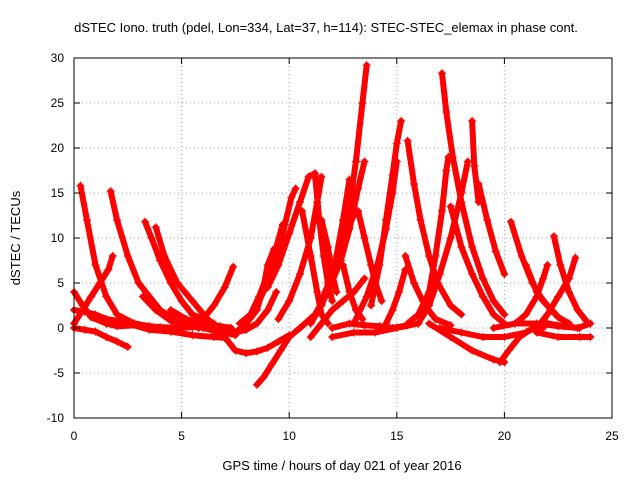  What do you see at coordinates (60, 283) in the screenshot?
I see `y-tick-label: 5` at bounding box center [60, 283].